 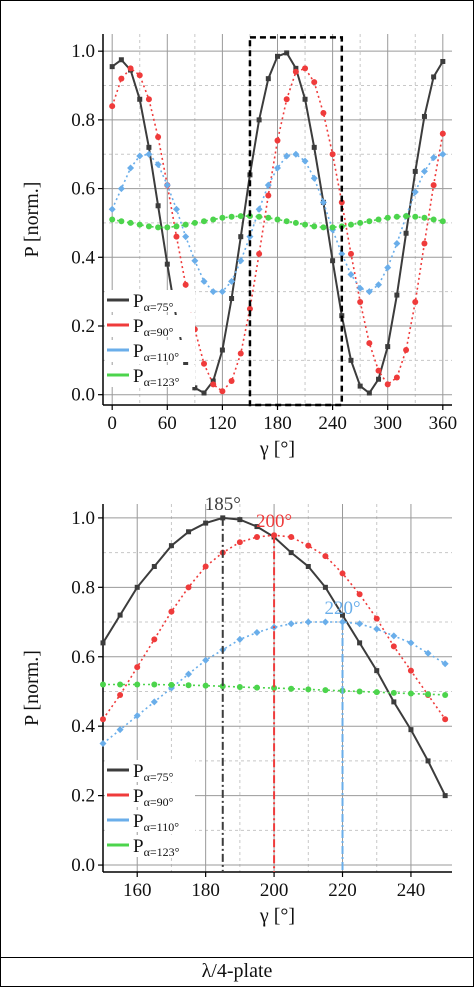 I want to click on c1-y-tick-label: 0.6, so click(x=83, y=189).